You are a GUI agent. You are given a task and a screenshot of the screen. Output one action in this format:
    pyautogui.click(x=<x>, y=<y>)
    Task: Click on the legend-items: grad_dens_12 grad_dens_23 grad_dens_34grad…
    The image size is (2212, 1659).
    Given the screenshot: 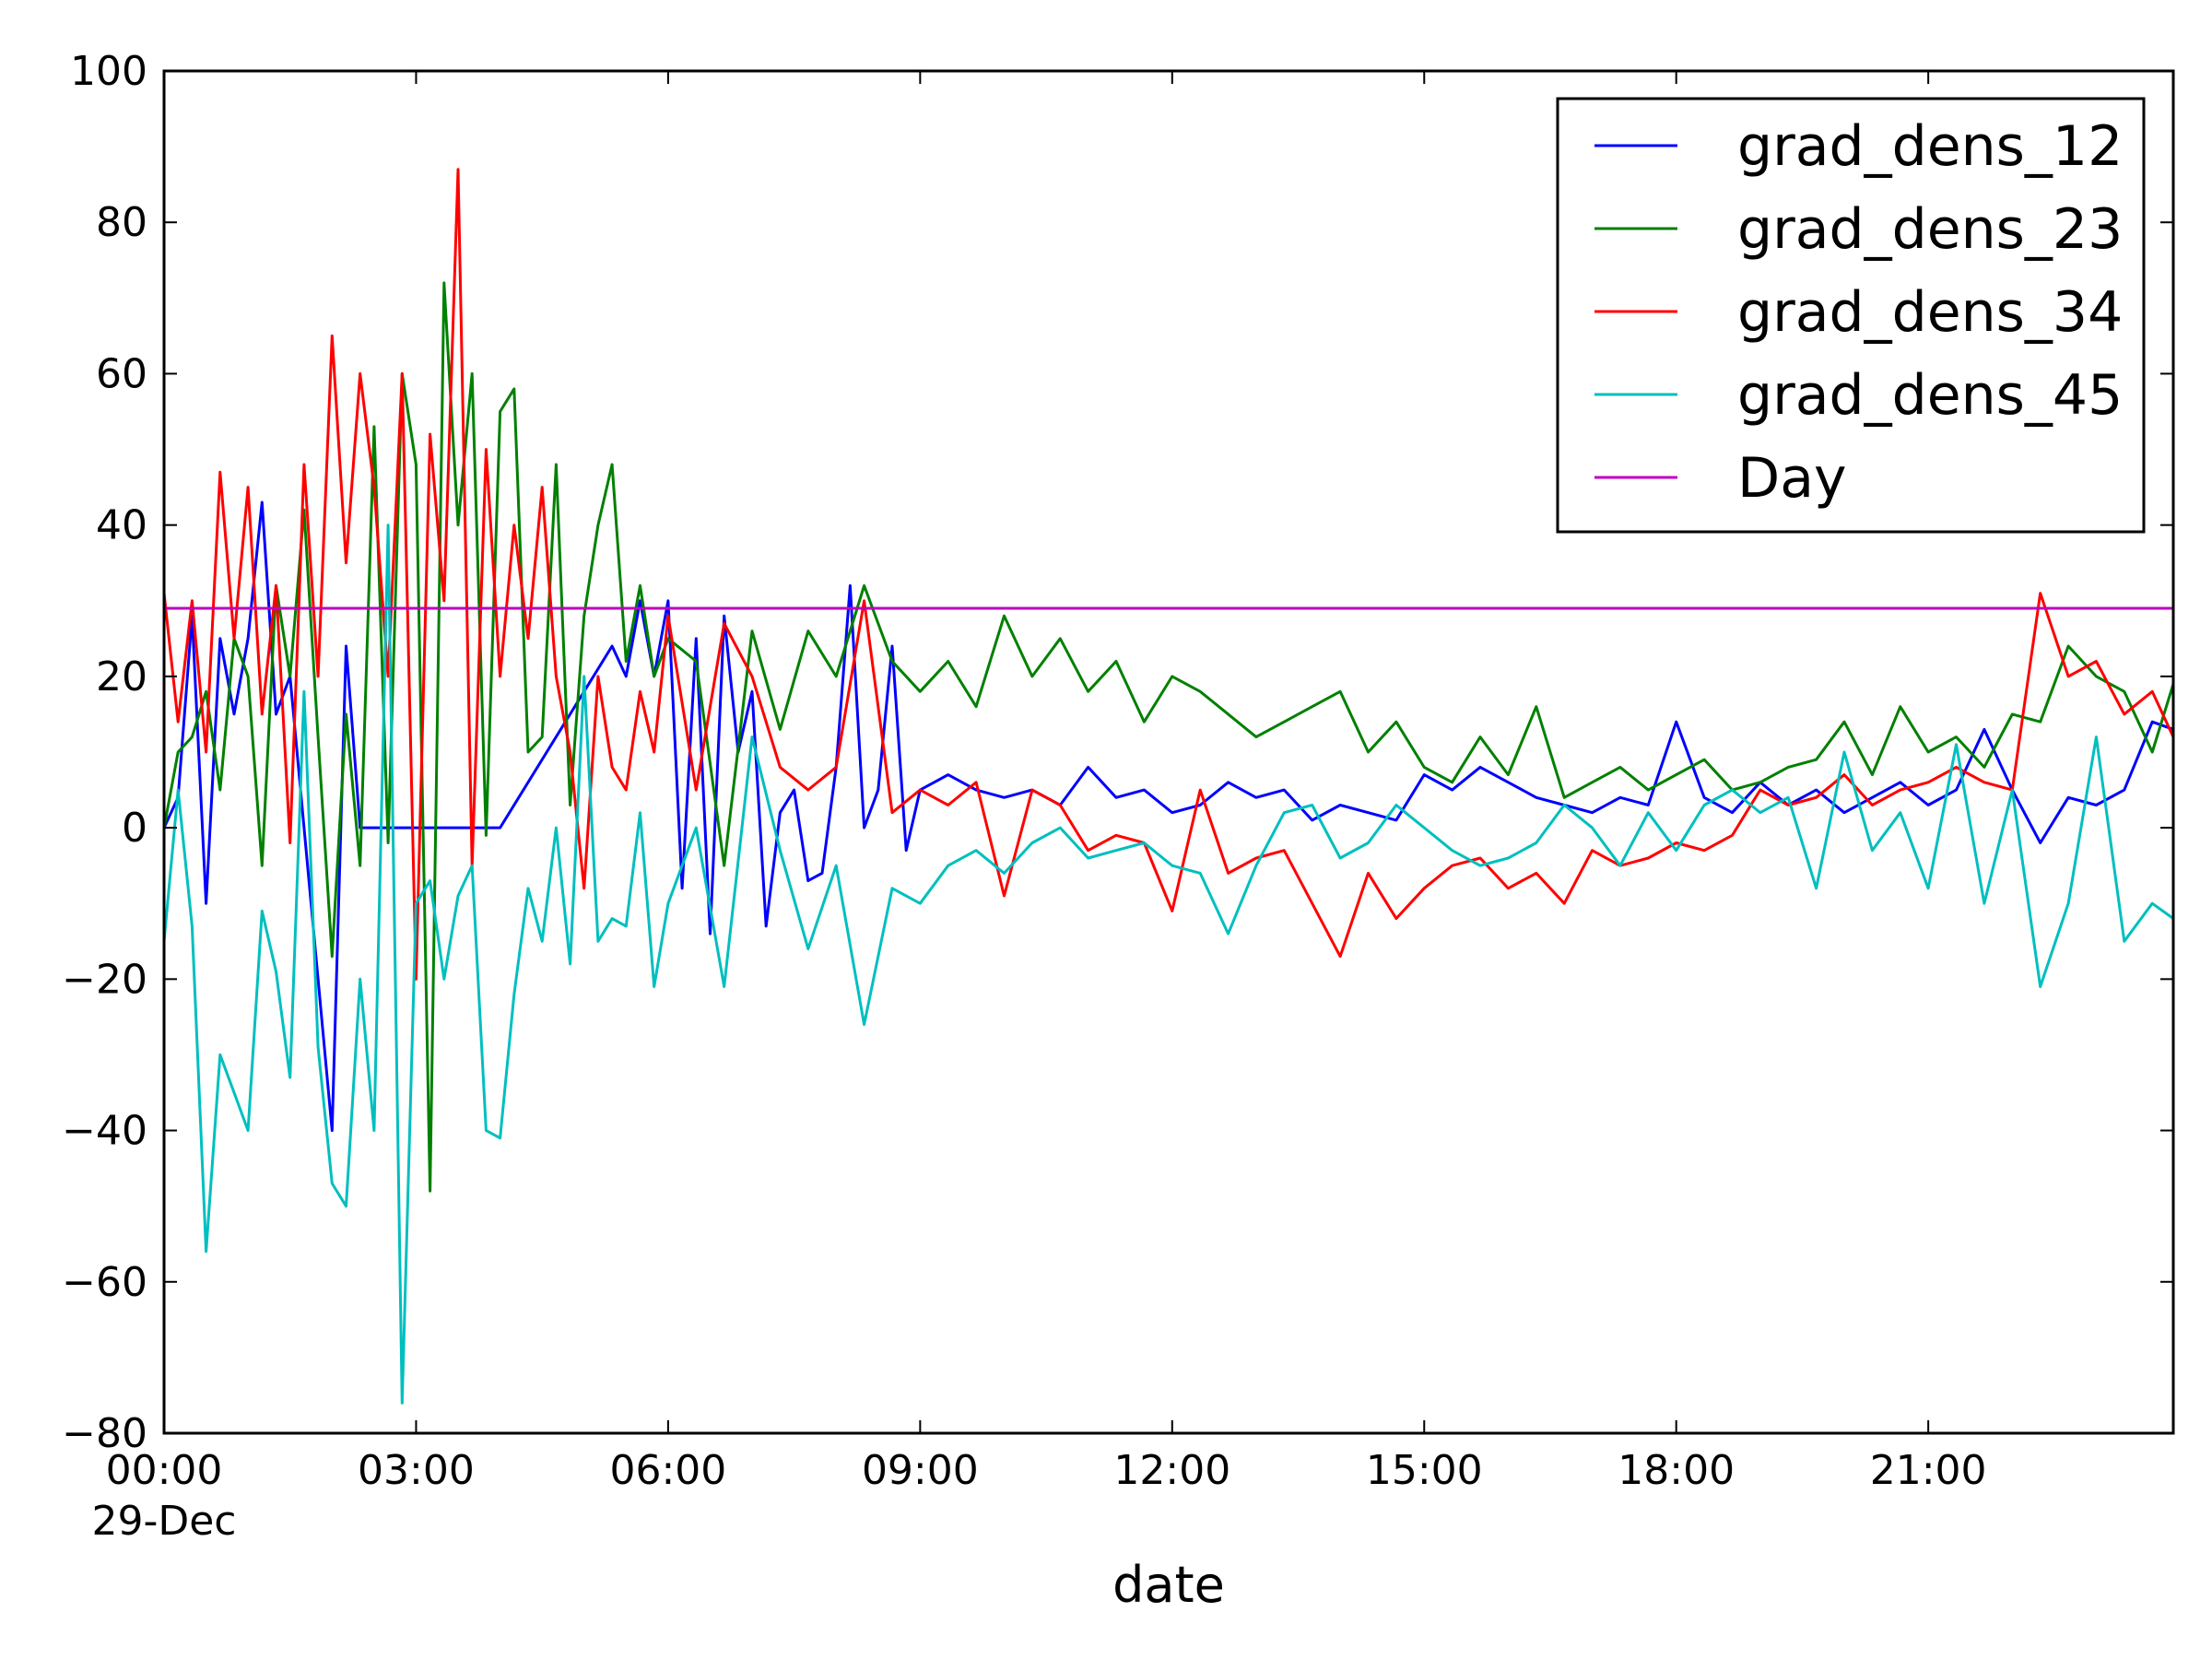 What is the action you would take?
    pyautogui.click(x=1858, y=312)
    